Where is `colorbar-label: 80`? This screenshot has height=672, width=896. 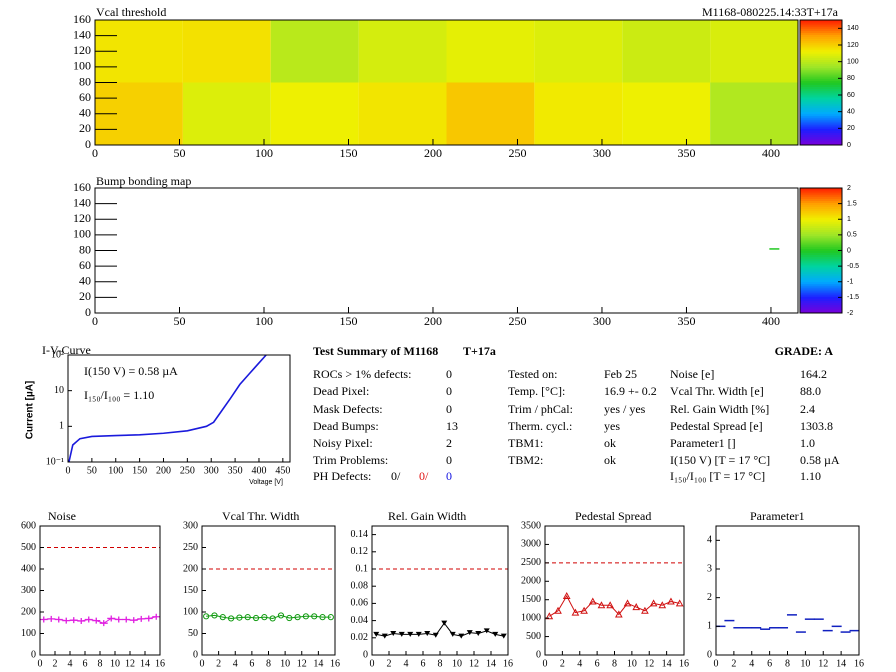 colorbar-label: 80 is located at coordinates (851, 78).